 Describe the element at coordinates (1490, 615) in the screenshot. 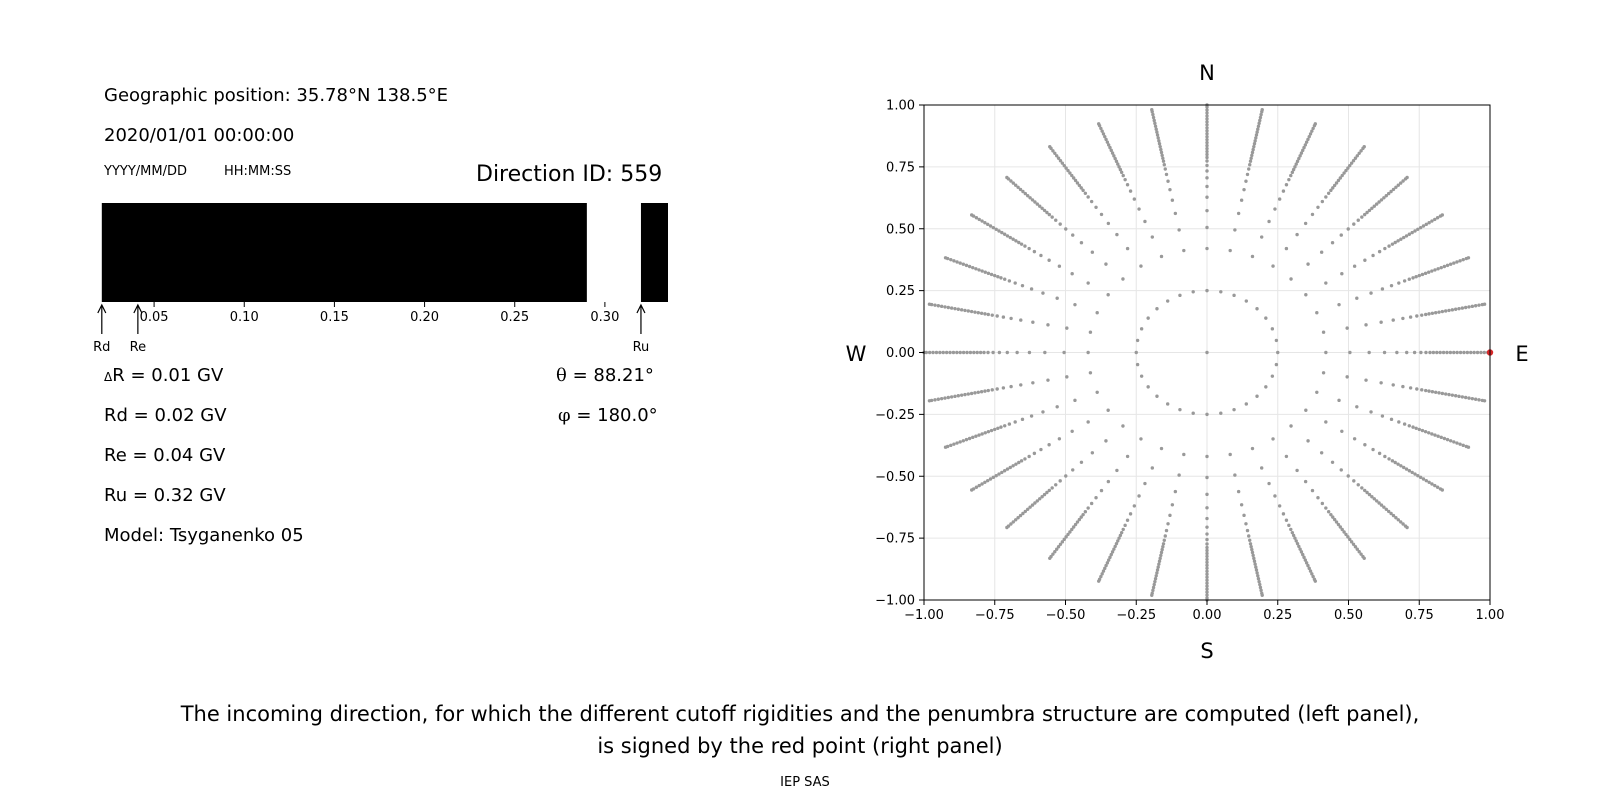

I see `polar-x-tick-label-8: 1.00` at that location.